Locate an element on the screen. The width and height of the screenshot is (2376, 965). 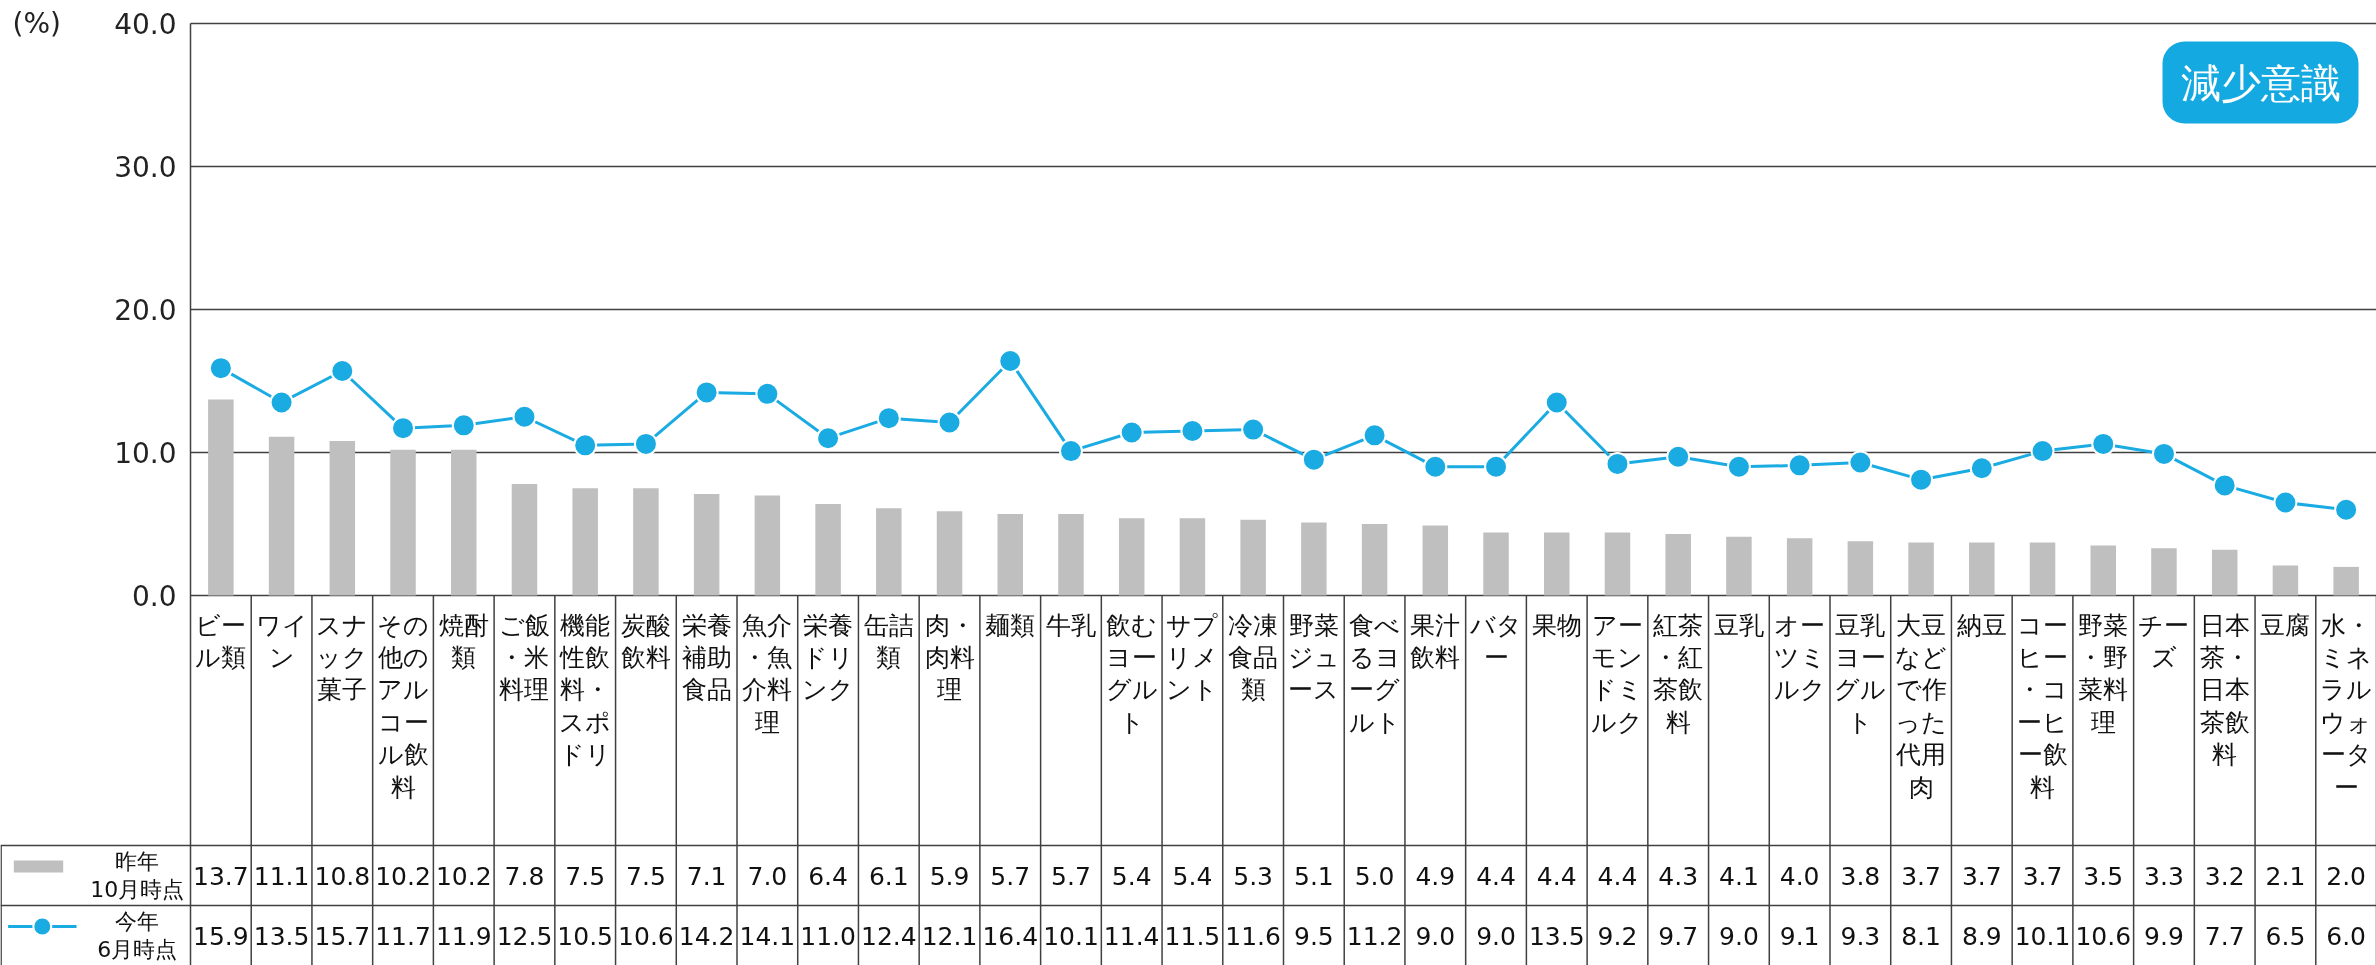
data-label: 9.7 is located at coordinates (1678, 936).